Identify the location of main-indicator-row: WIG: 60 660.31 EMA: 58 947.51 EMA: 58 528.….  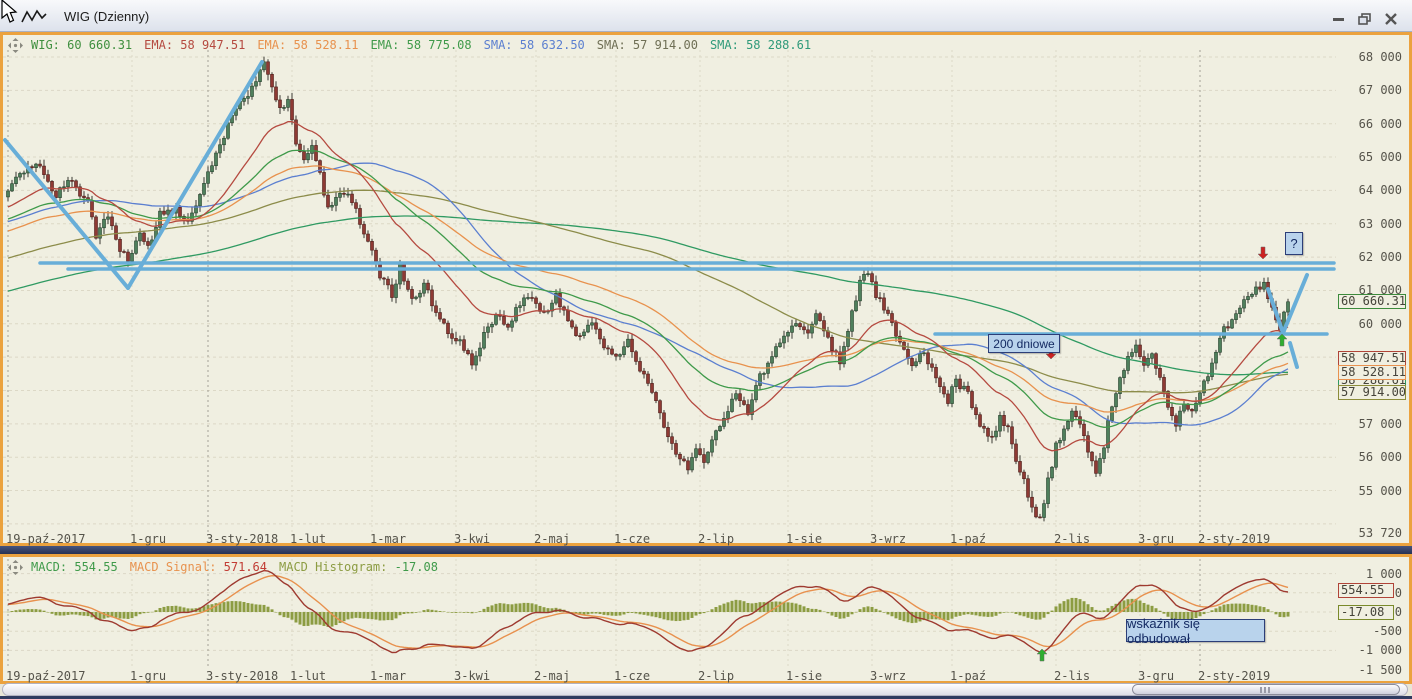
(415, 45).